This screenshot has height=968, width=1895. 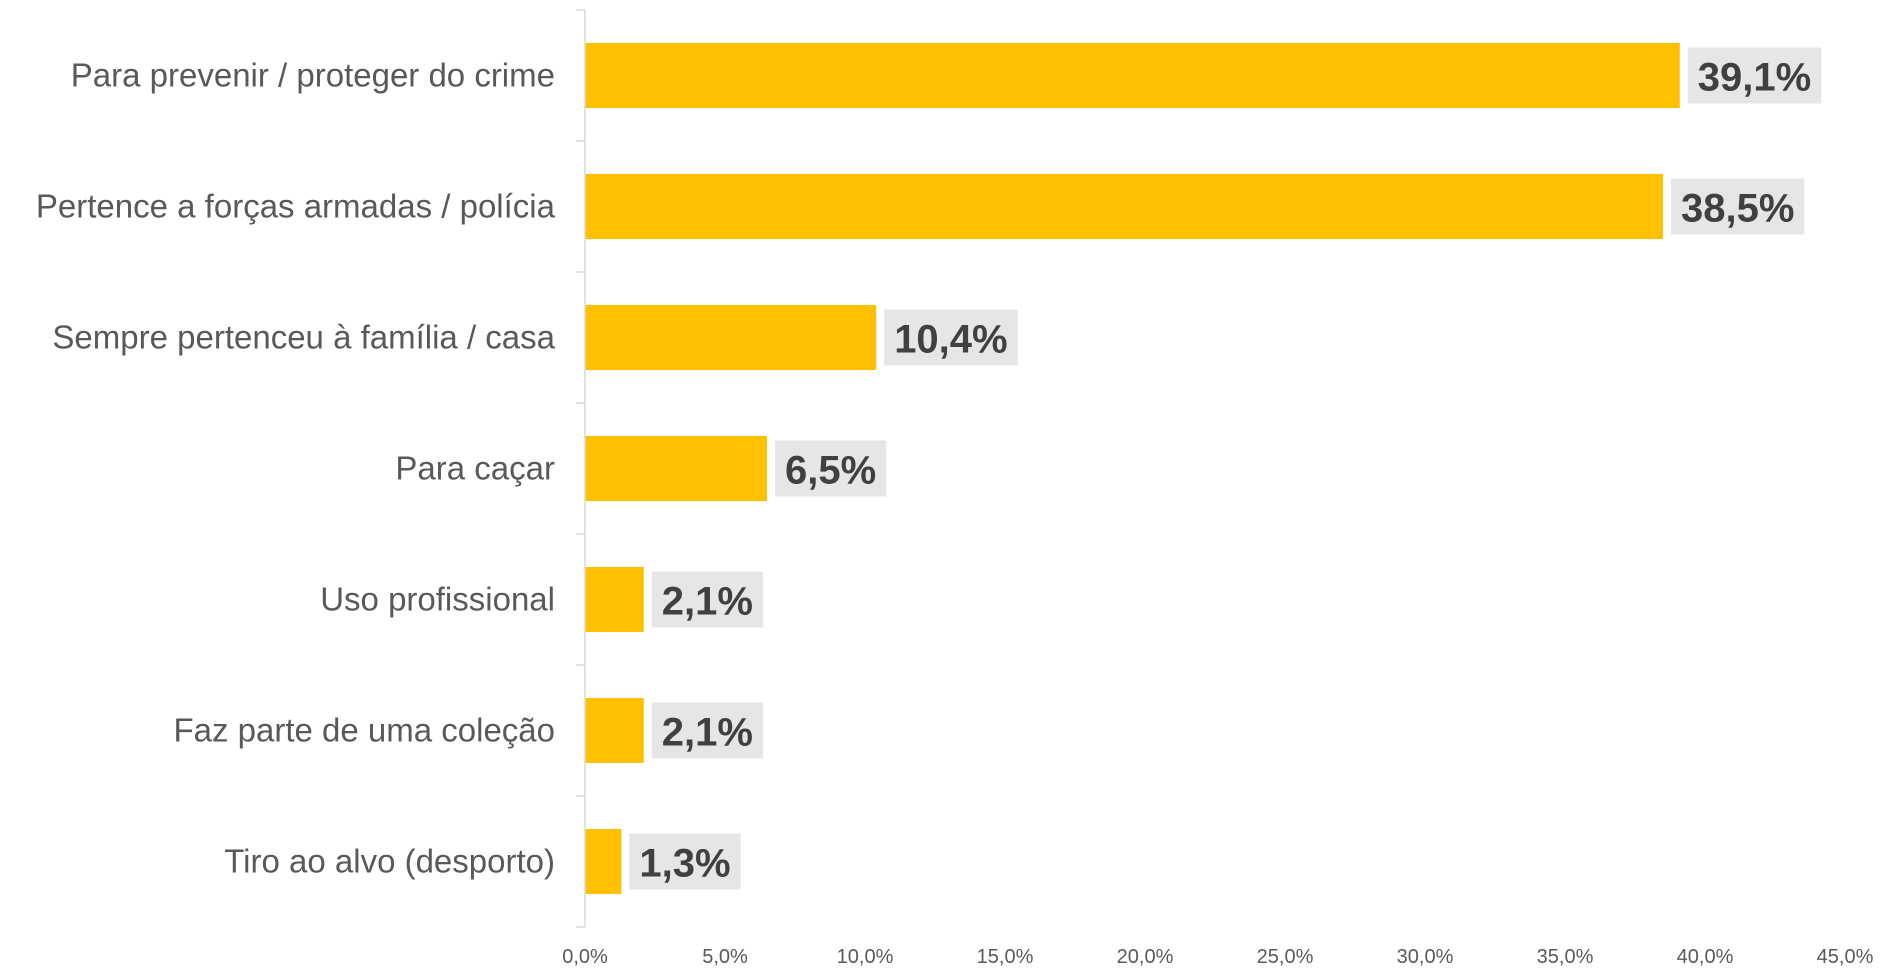 I want to click on data-label-group: 1,3%, so click(x=685, y=861).